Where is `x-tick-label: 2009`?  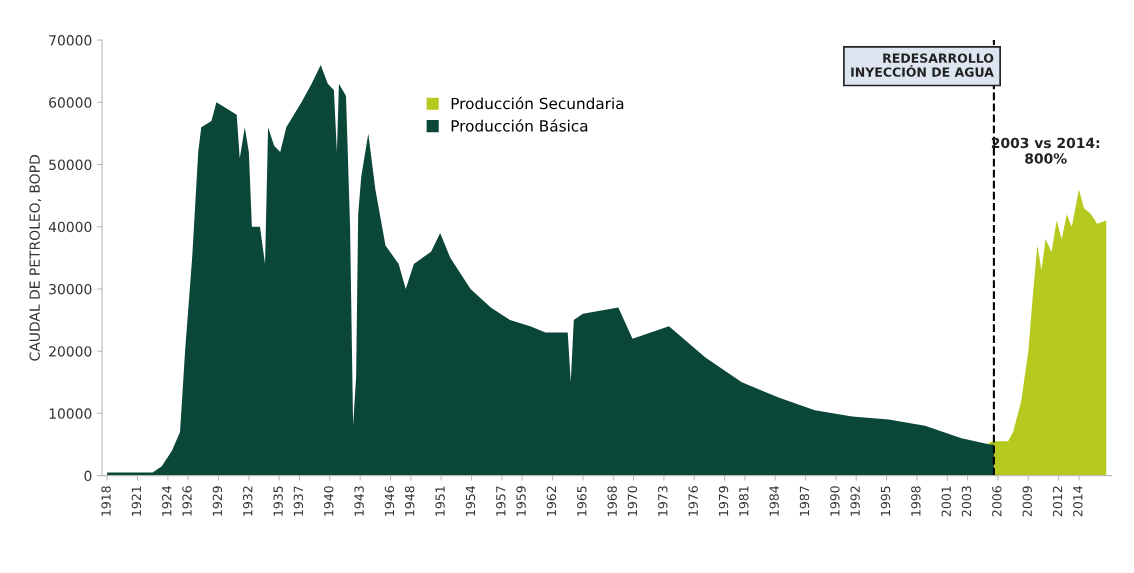 x-tick-label: 2009 is located at coordinates (1027, 501).